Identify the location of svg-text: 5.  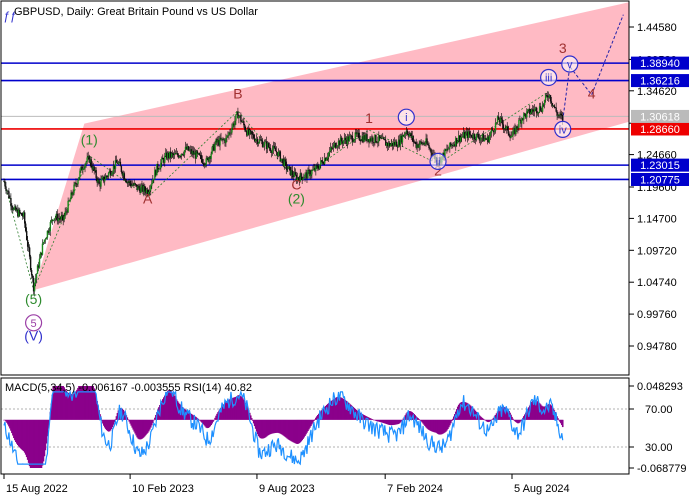
(34, 324).